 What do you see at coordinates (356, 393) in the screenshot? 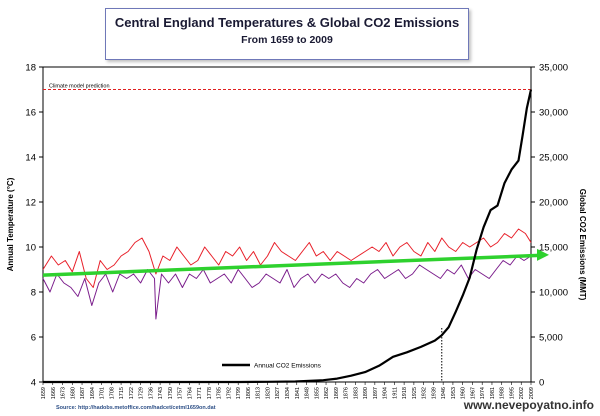
I see `x-axis-tick-label: 1883` at bounding box center [356, 393].